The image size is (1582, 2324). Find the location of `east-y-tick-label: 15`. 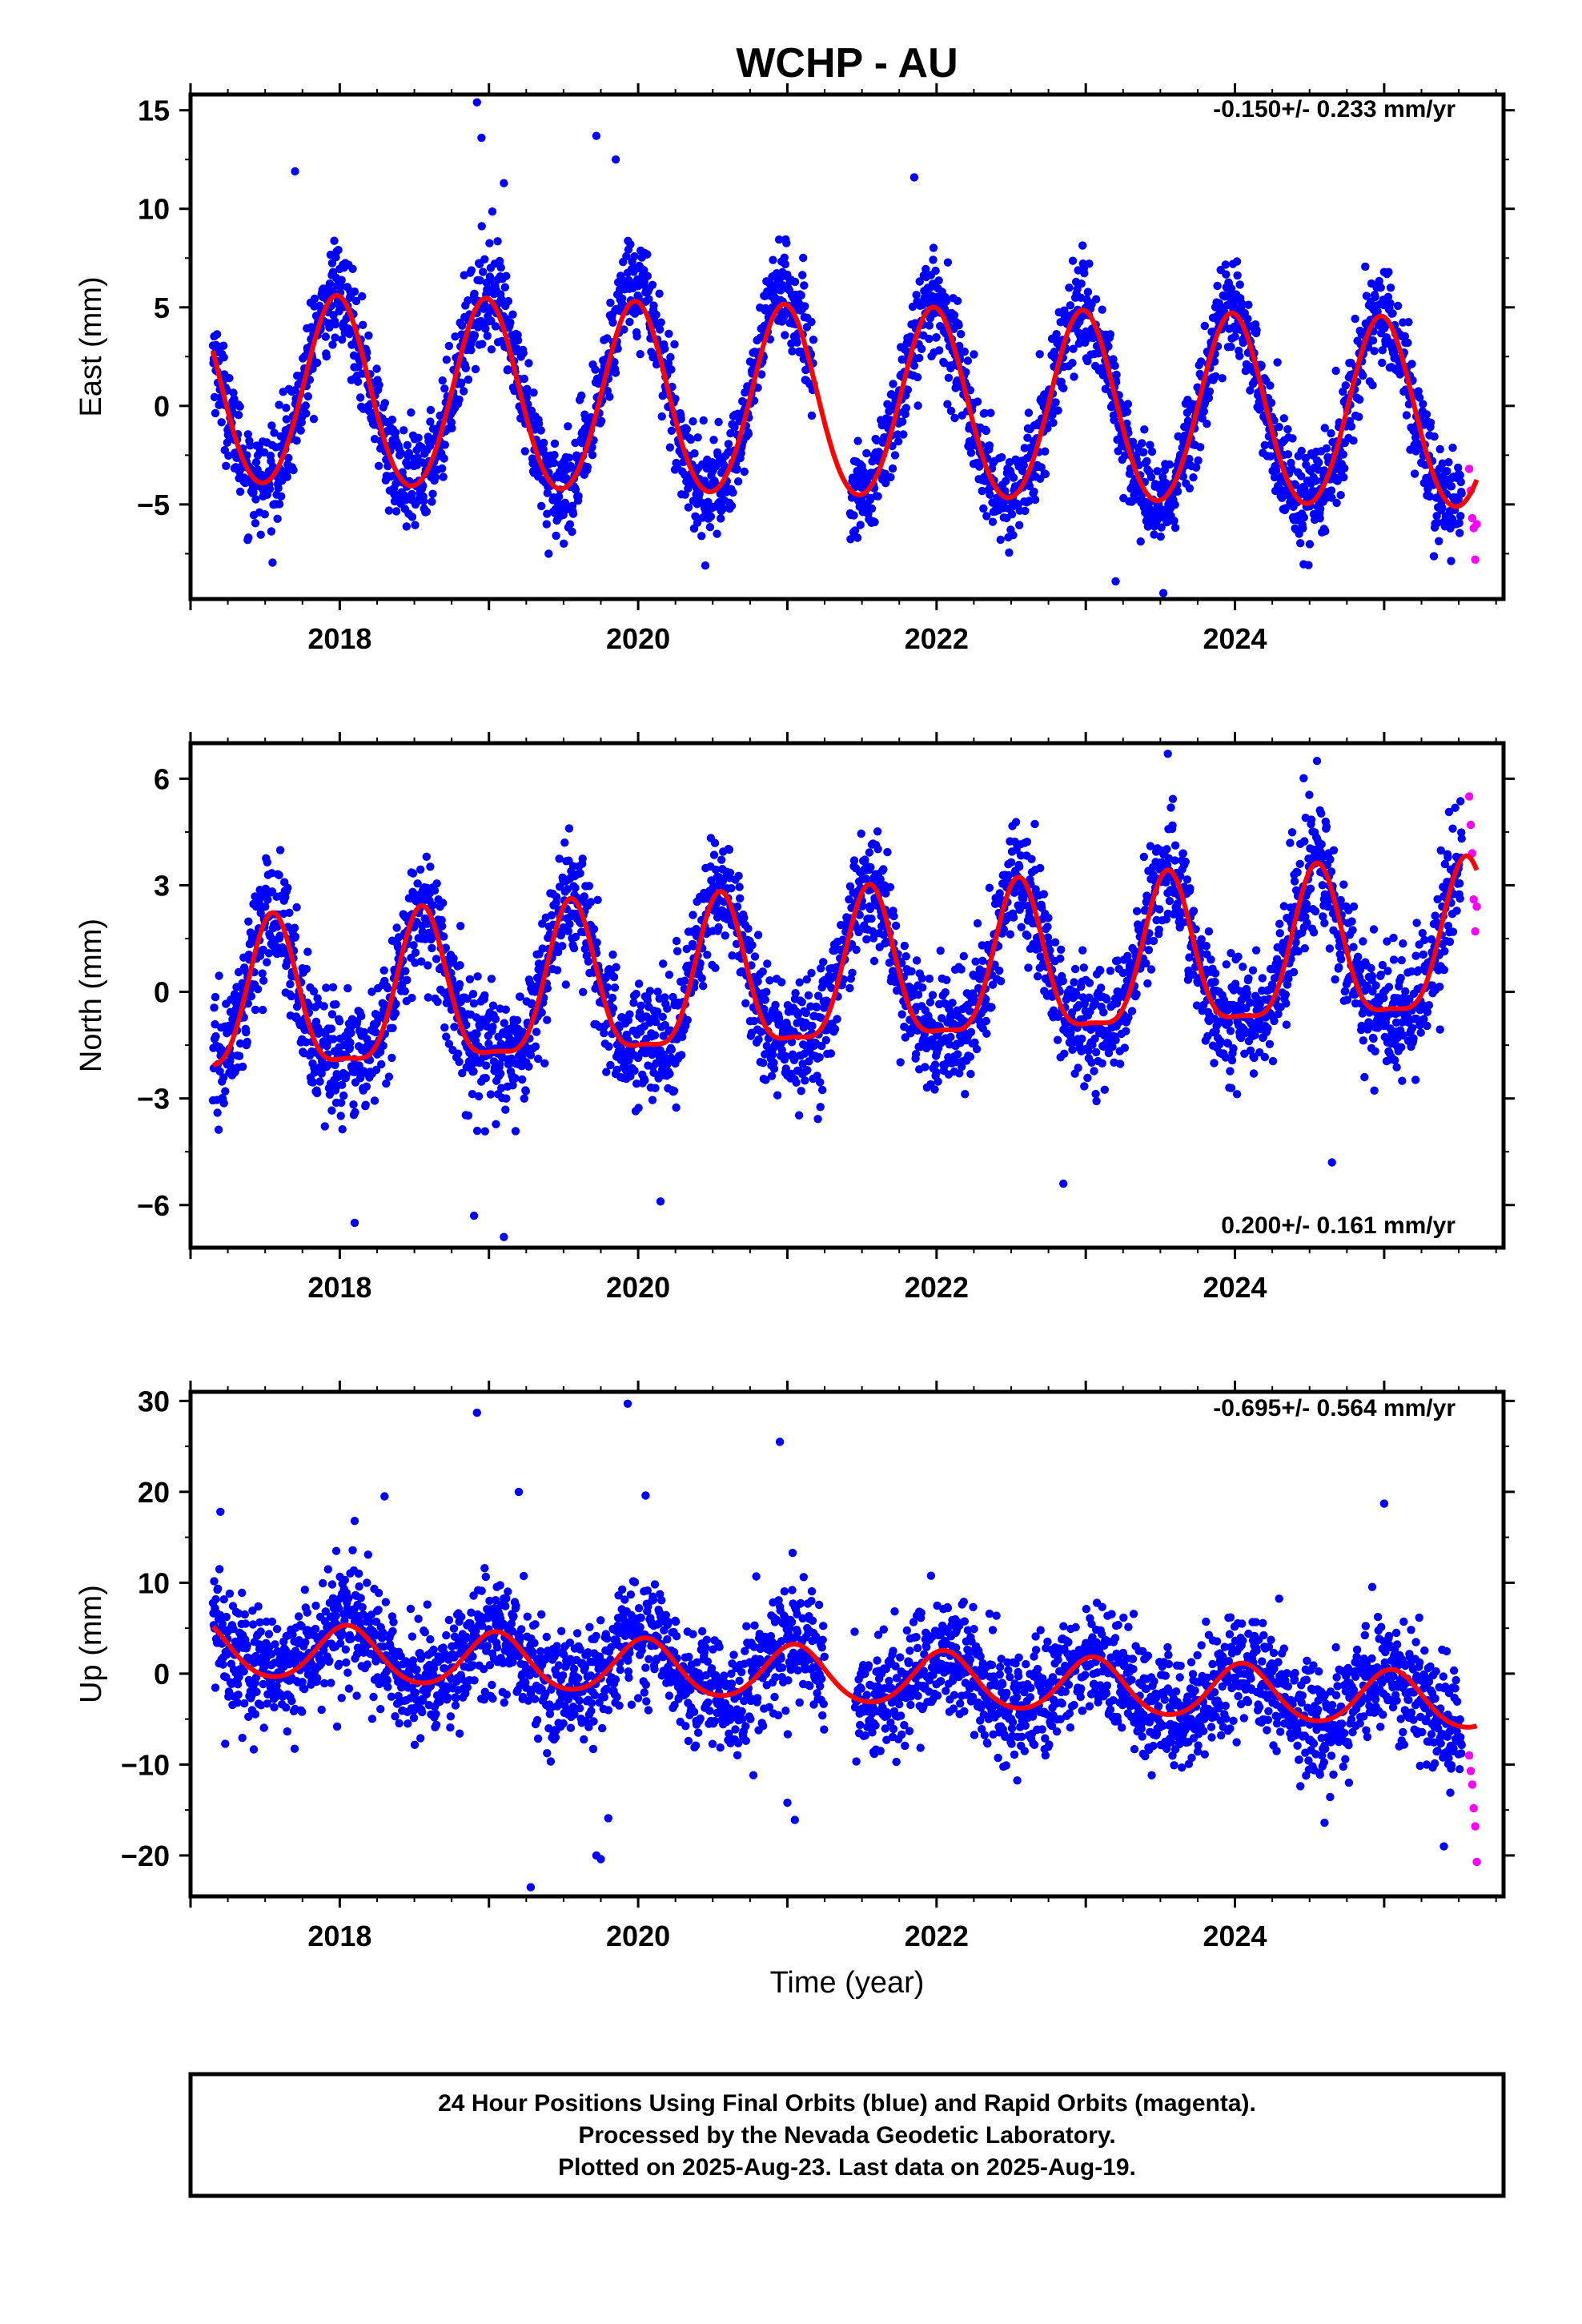

east-y-tick-label: 15 is located at coordinates (154, 111).